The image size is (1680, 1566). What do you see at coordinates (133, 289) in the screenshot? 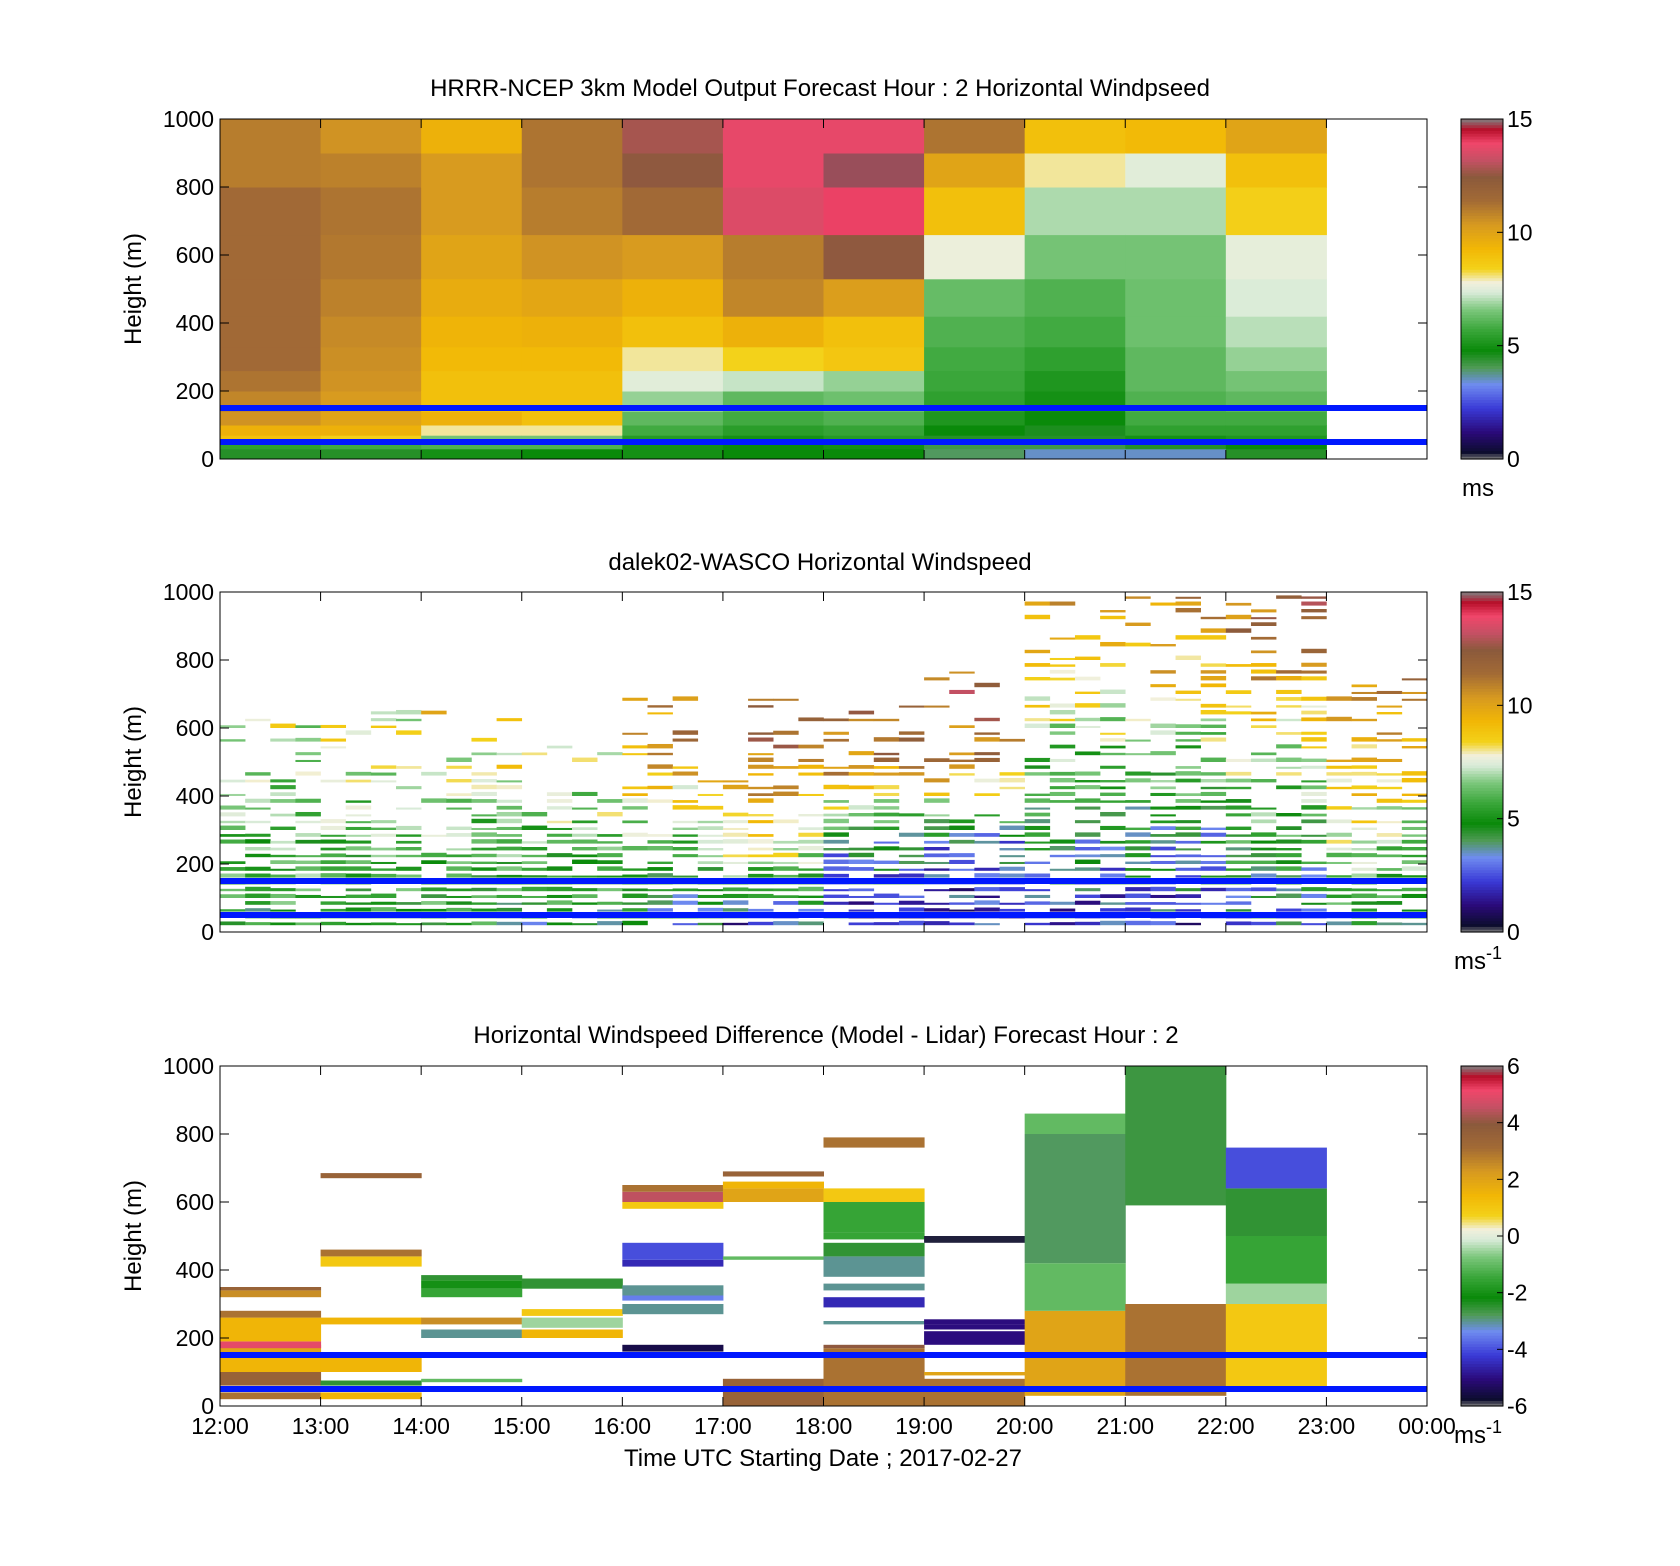
I see `panel1-ylabel: Height (m)` at bounding box center [133, 289].